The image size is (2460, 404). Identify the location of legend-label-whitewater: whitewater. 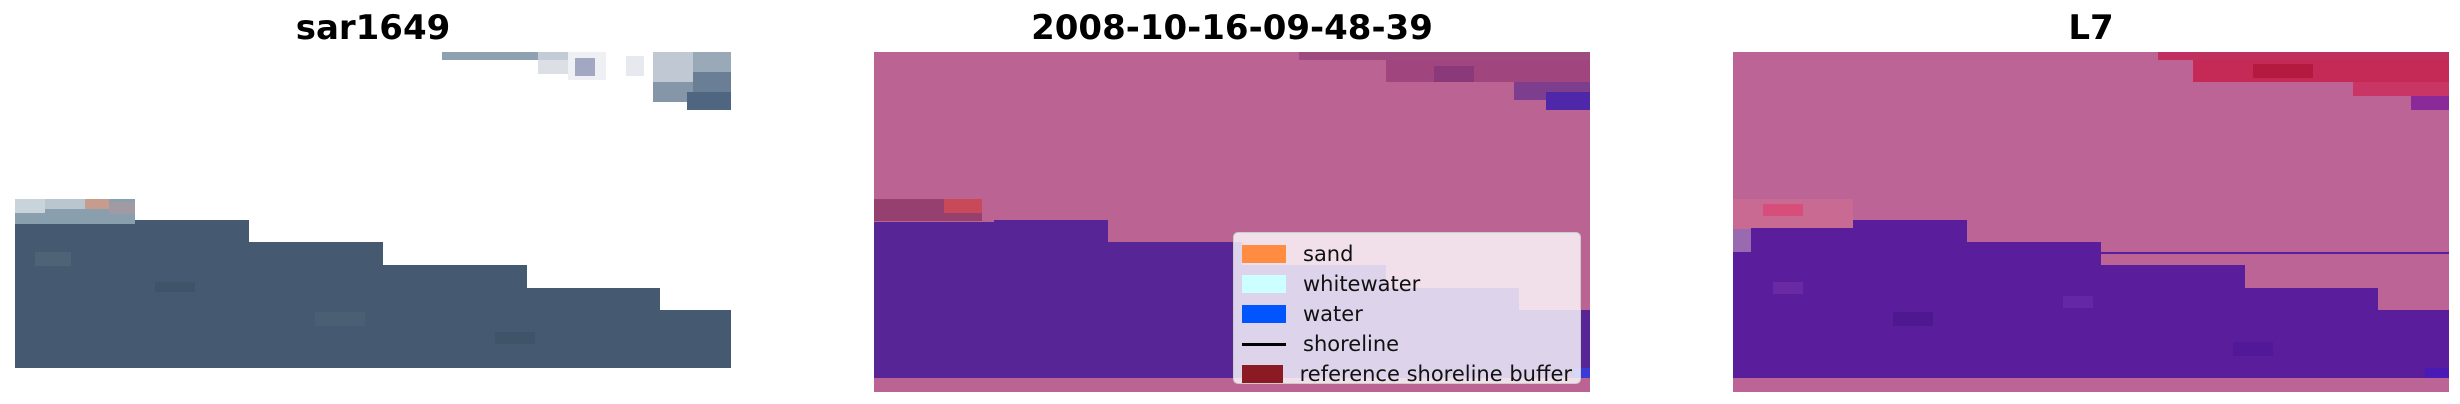
(1362, 284).